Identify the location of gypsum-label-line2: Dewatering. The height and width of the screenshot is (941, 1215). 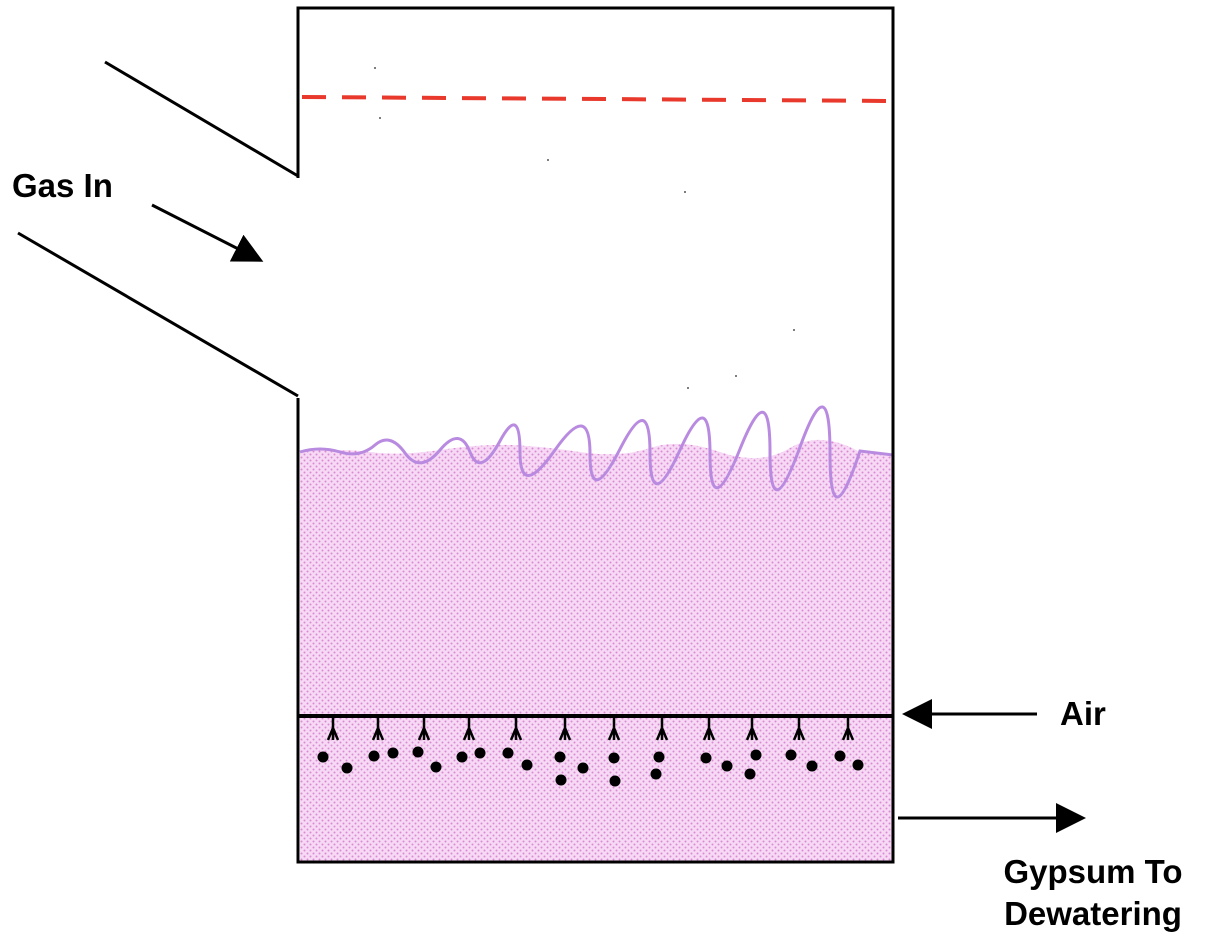
(1093, 913).